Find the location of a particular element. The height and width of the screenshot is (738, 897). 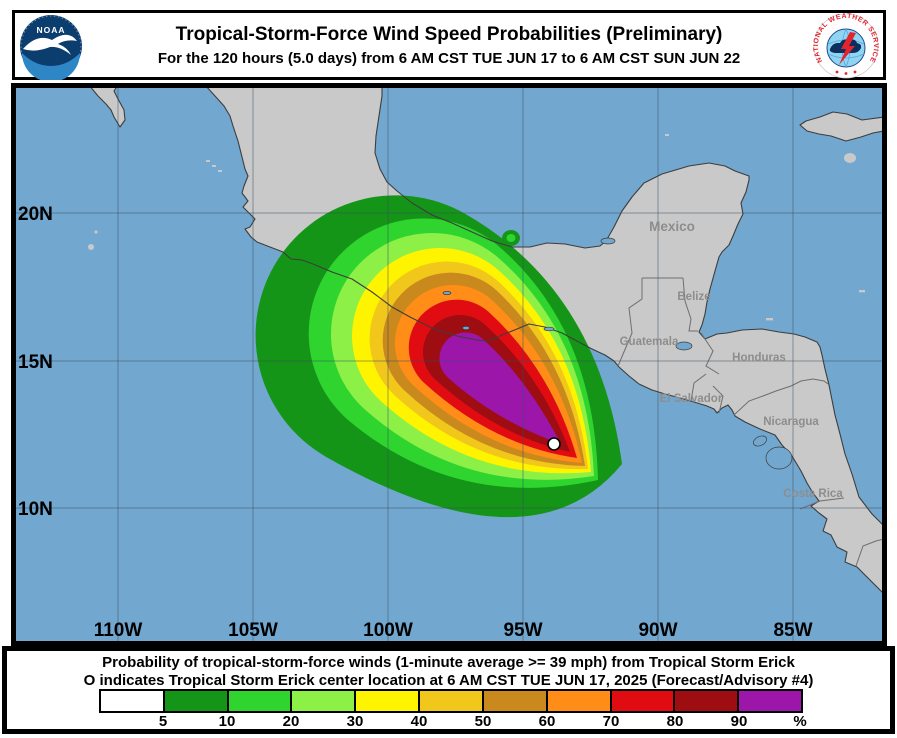

legend-tick-5: 5 is located at coordinates (163, 721).